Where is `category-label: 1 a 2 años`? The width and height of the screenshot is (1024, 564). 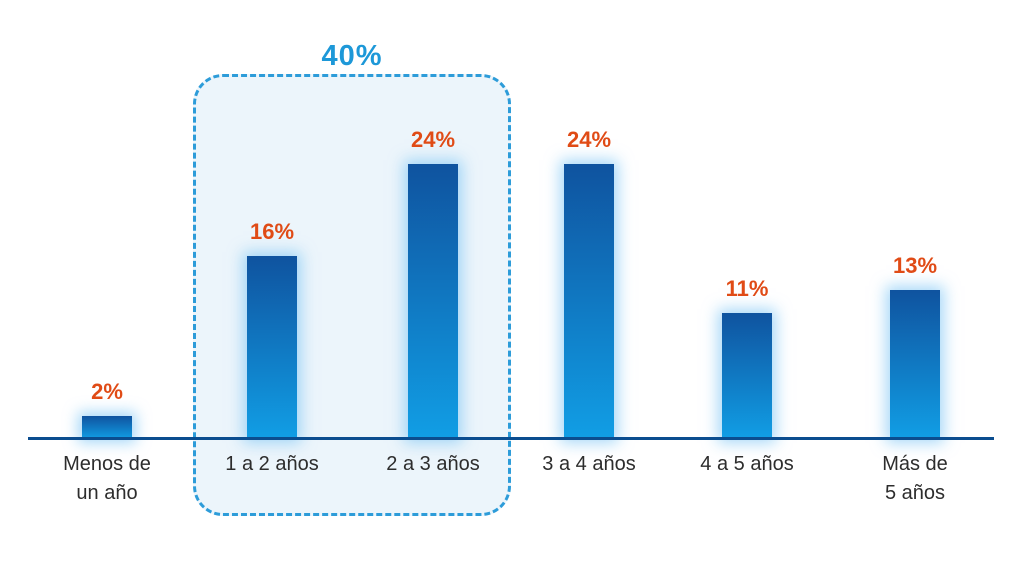
category-label: 1 a 2 años is located at coordinates (272, 464).